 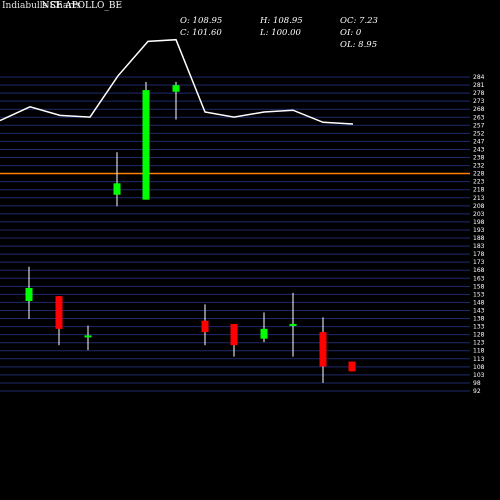 What do you see at coordinates (82, 6) in the screenshot?
I see `title-symbol: NSE APOLLO_BE` at bounding box center [82, 6].